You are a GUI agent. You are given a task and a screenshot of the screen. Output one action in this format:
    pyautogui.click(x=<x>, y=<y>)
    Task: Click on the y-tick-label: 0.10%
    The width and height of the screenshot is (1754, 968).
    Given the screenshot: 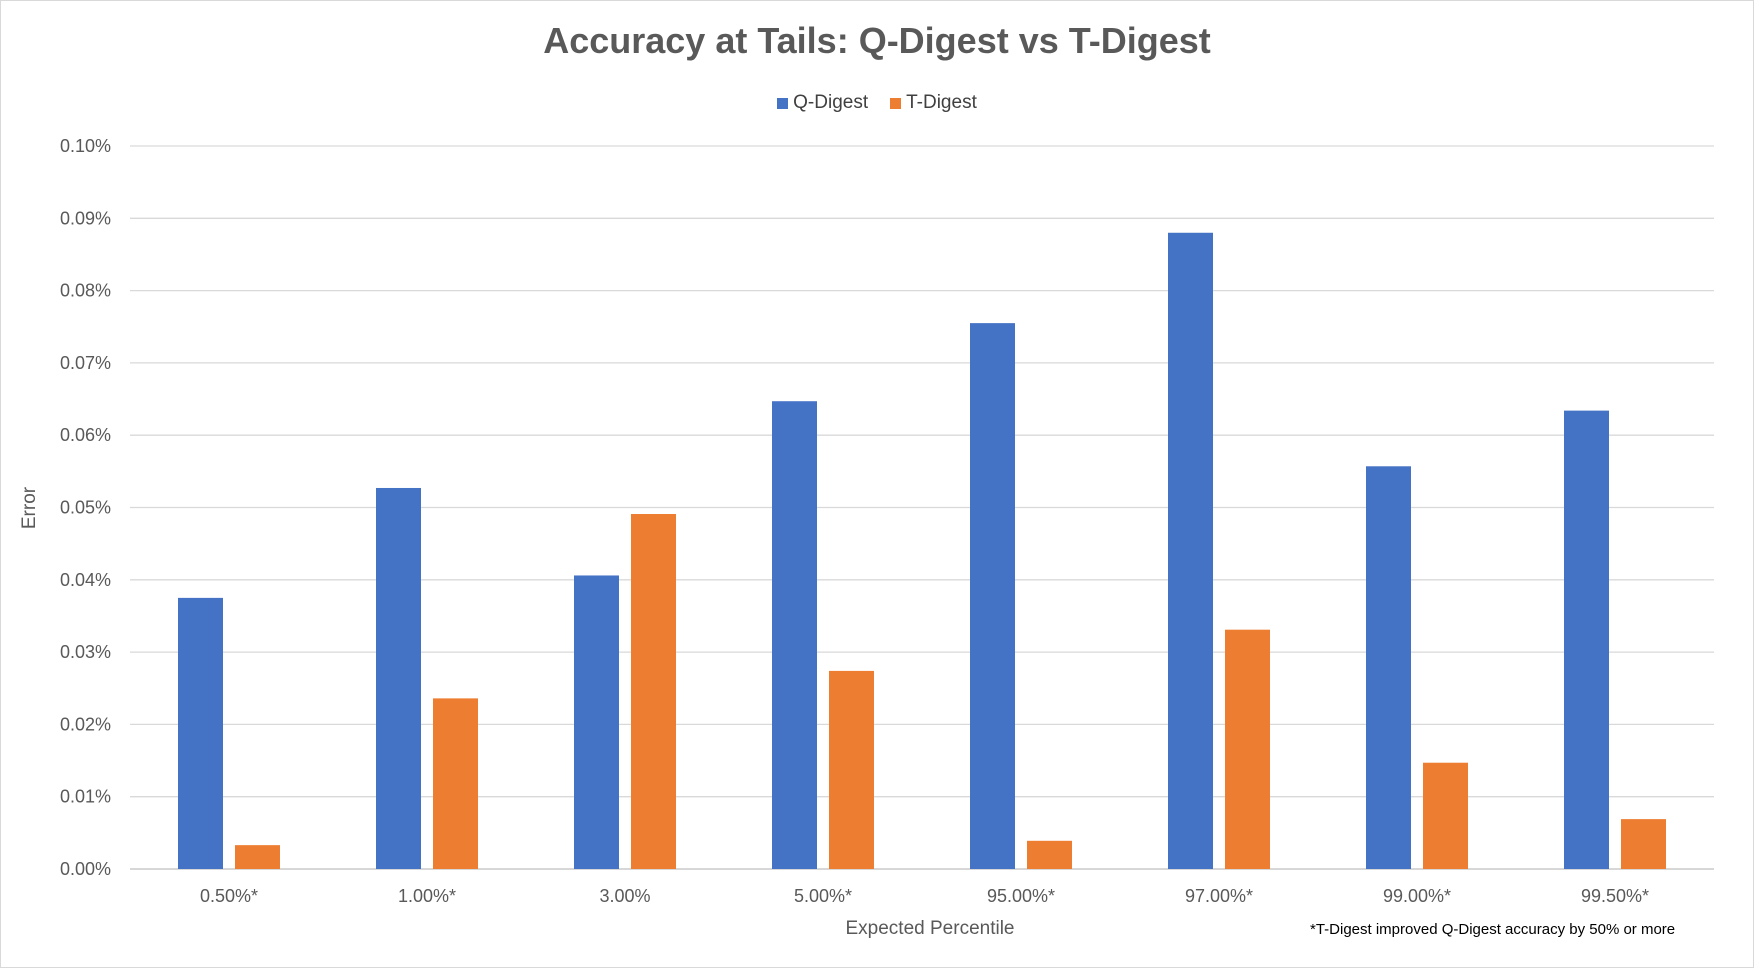 What is the action you would take?
    pyautogui.click(x=85, y=146)
    